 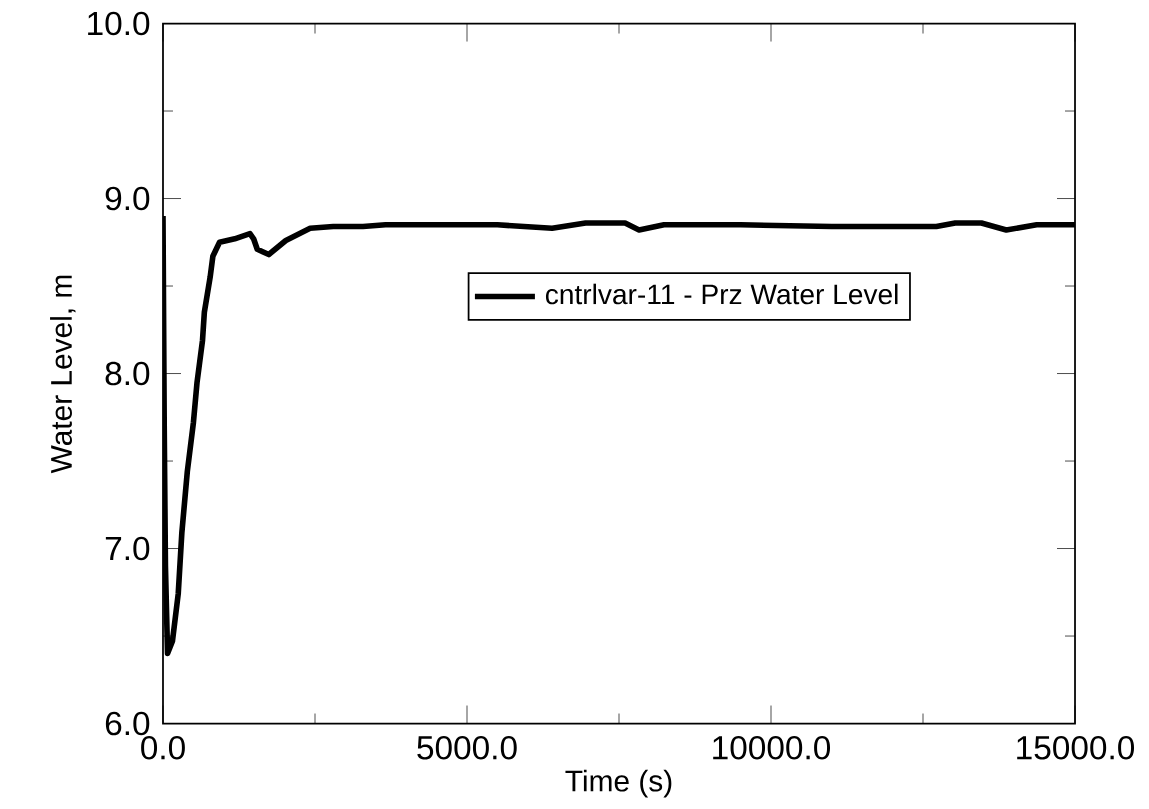 What do you see at coordinates (127, 198) in the screenshot?
I see `y-tick-label: 9.0` at bounding box center [127, 198].